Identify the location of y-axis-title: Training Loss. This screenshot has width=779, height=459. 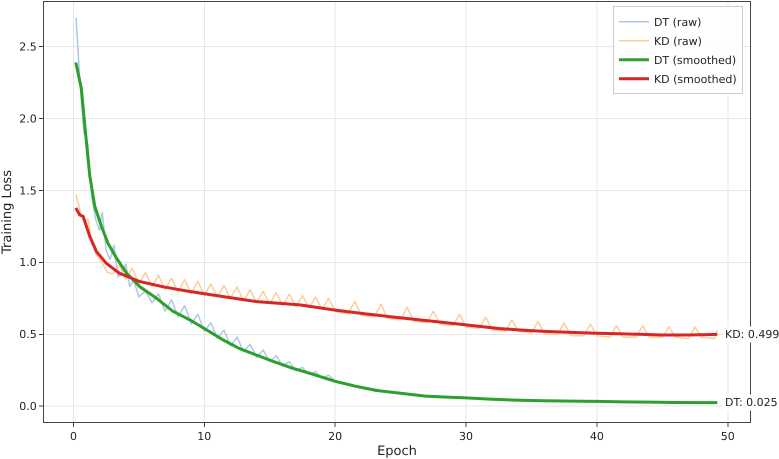
(7, 212).